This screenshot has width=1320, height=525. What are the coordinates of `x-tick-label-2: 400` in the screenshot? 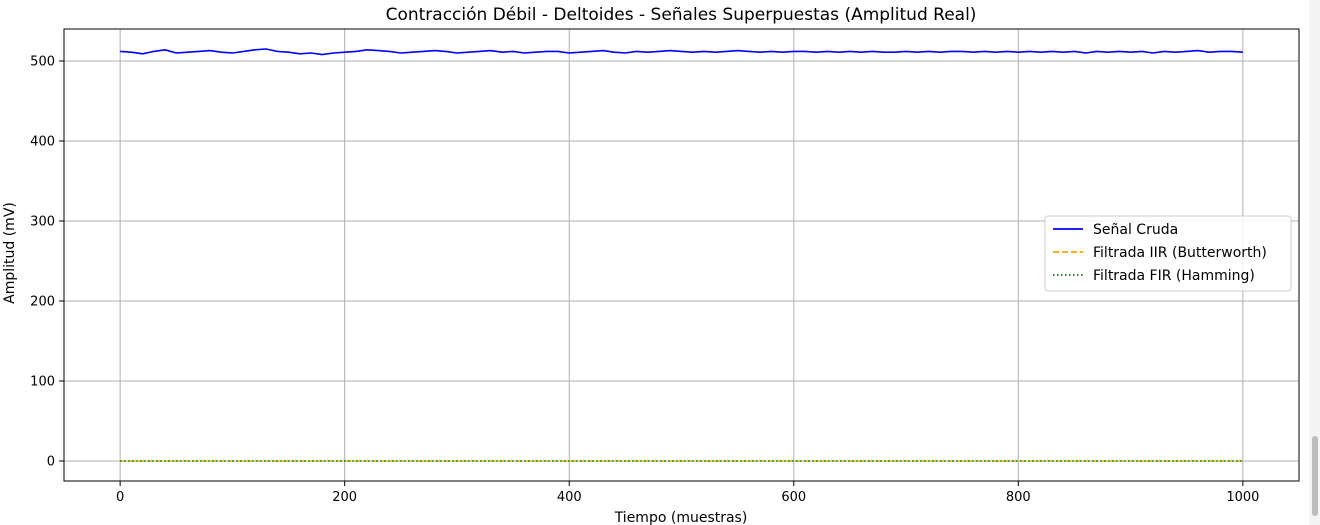 It's located at (569, 497).